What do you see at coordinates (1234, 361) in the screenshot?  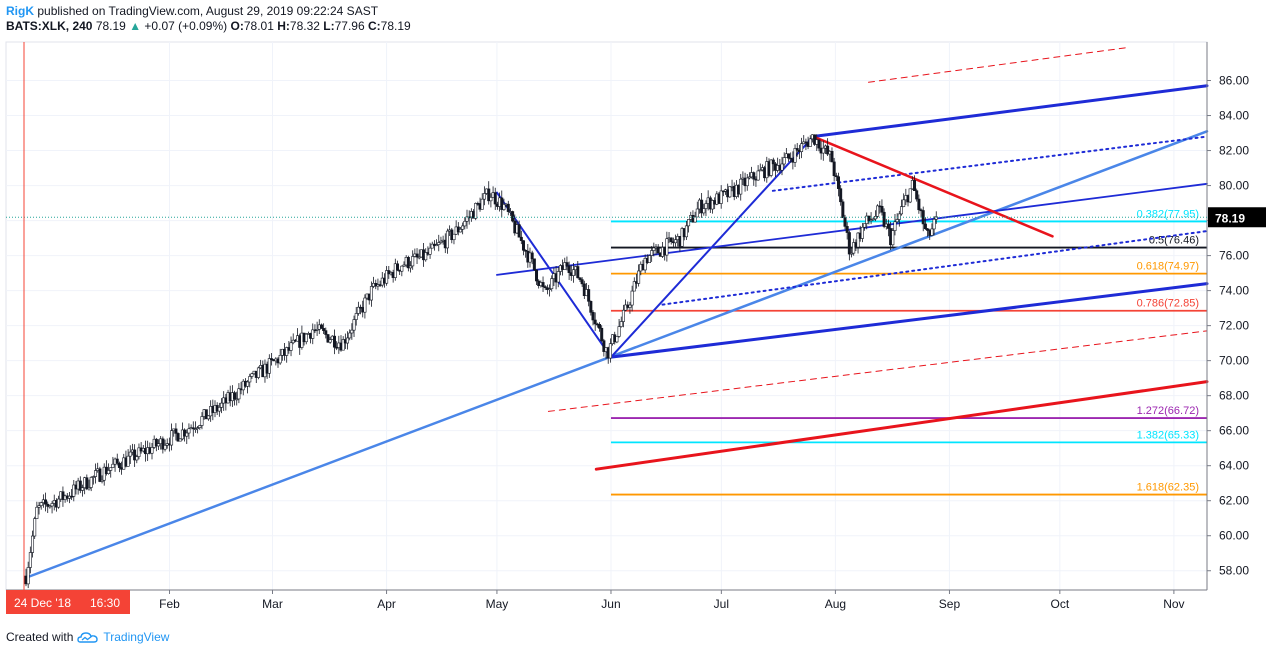 I see `y-tick-label: 70.00` at bounding box center [1234, 361].